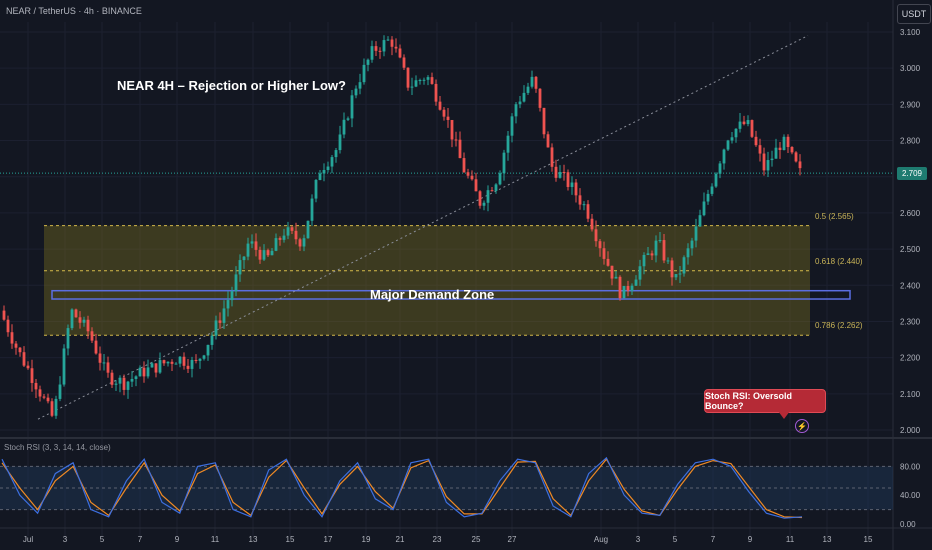 The image size is (932, 550). I want to click on fib-label-0.786: 0.786 (2.262), so click(839, 325).